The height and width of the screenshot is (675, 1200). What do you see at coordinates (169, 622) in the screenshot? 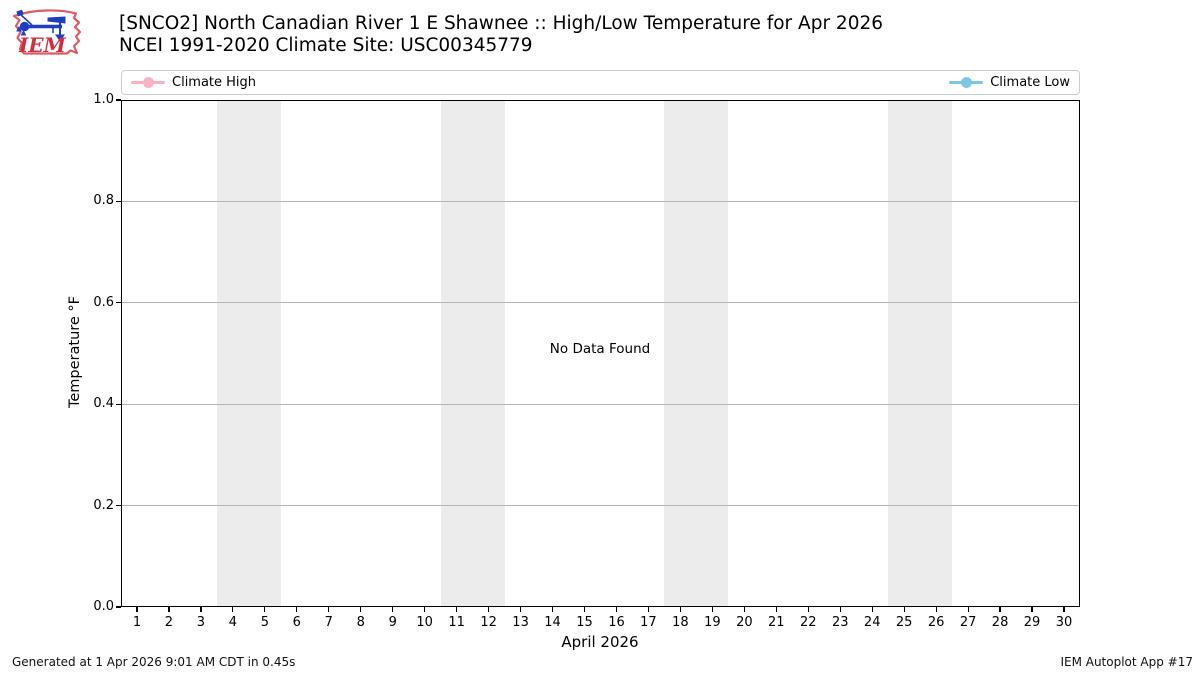
I see `x-tick-label: 2` at bounding box center [169, 622].